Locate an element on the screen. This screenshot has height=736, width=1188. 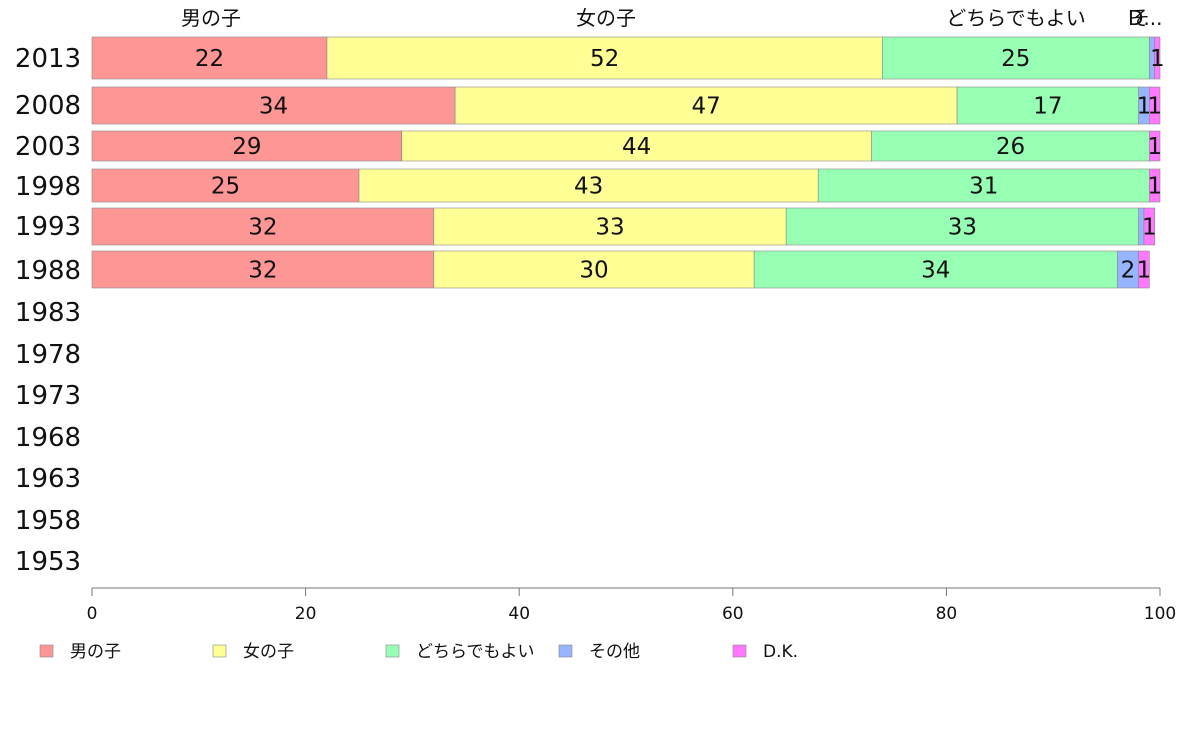
bar-label-2003-3: 26 is located at coordinates (1010, 147).